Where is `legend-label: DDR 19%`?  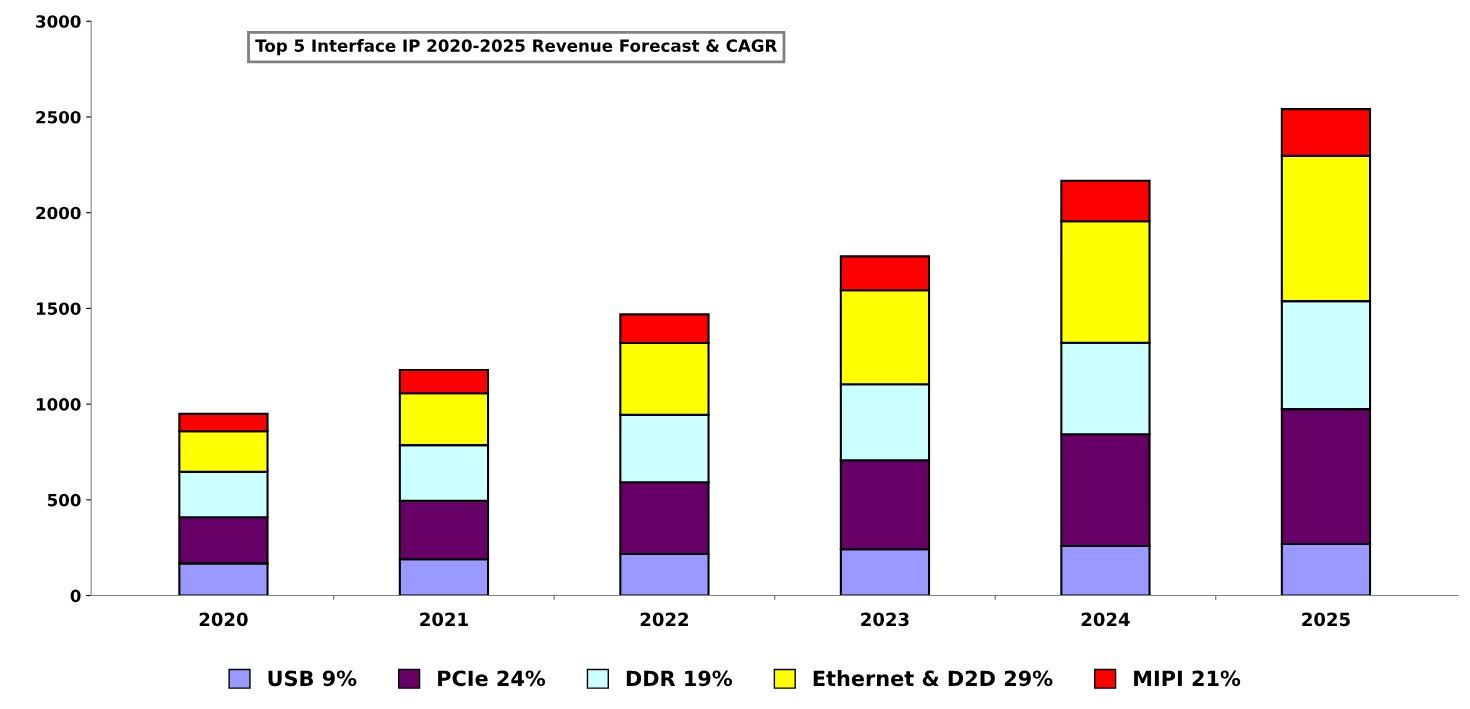
legend-label: DDR 19% is located at coordinates (679, 678).